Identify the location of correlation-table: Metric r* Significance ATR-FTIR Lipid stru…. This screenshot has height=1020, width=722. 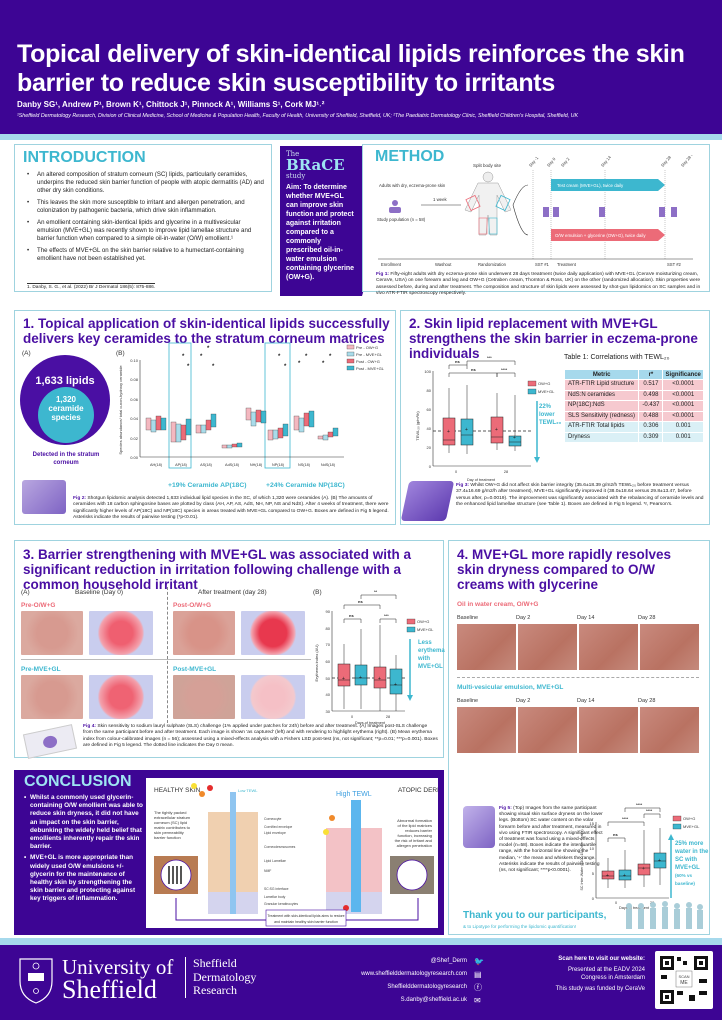
(633, 406).